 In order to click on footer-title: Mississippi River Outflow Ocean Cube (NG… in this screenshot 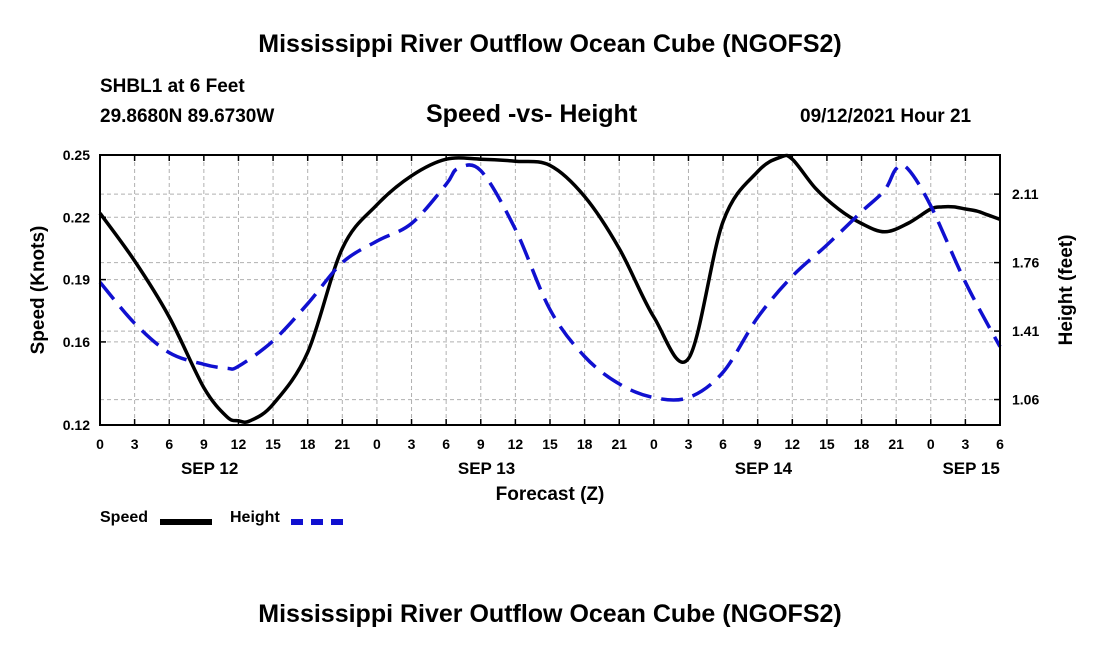, I will do `click(550, 614)`.